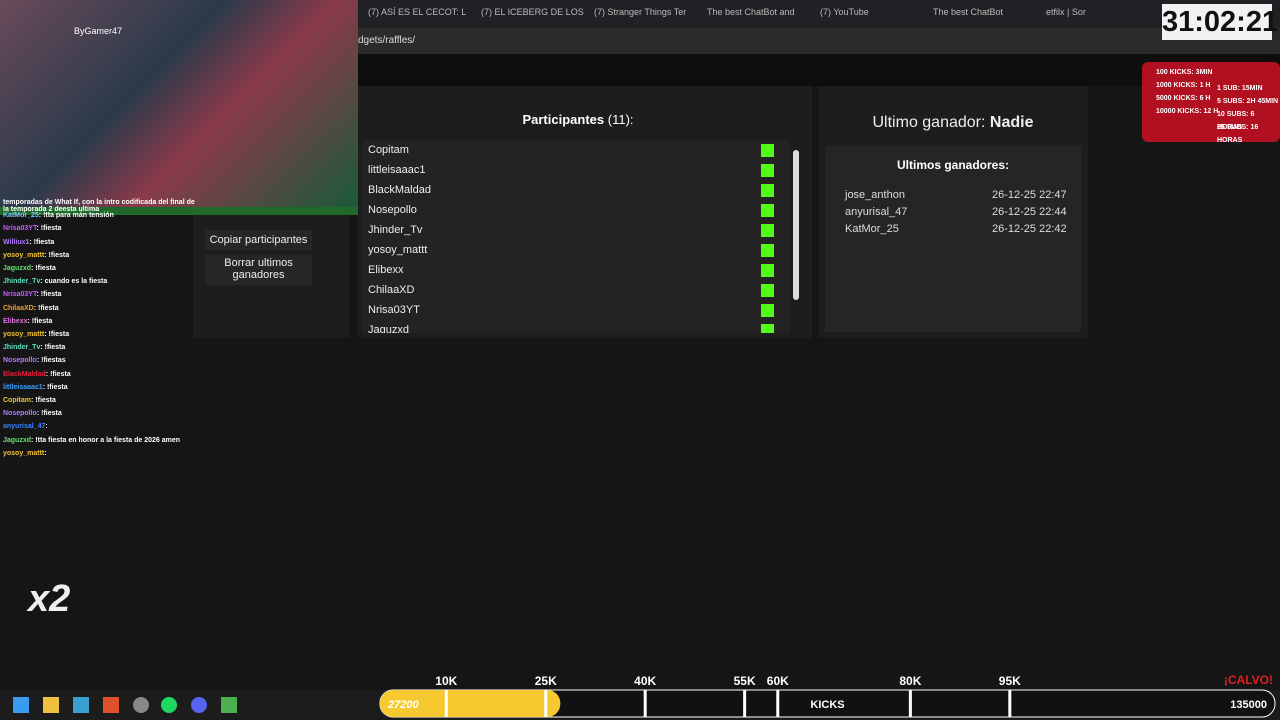  I want to click on browser-tab: (7) YouTube, so click(844, 12).